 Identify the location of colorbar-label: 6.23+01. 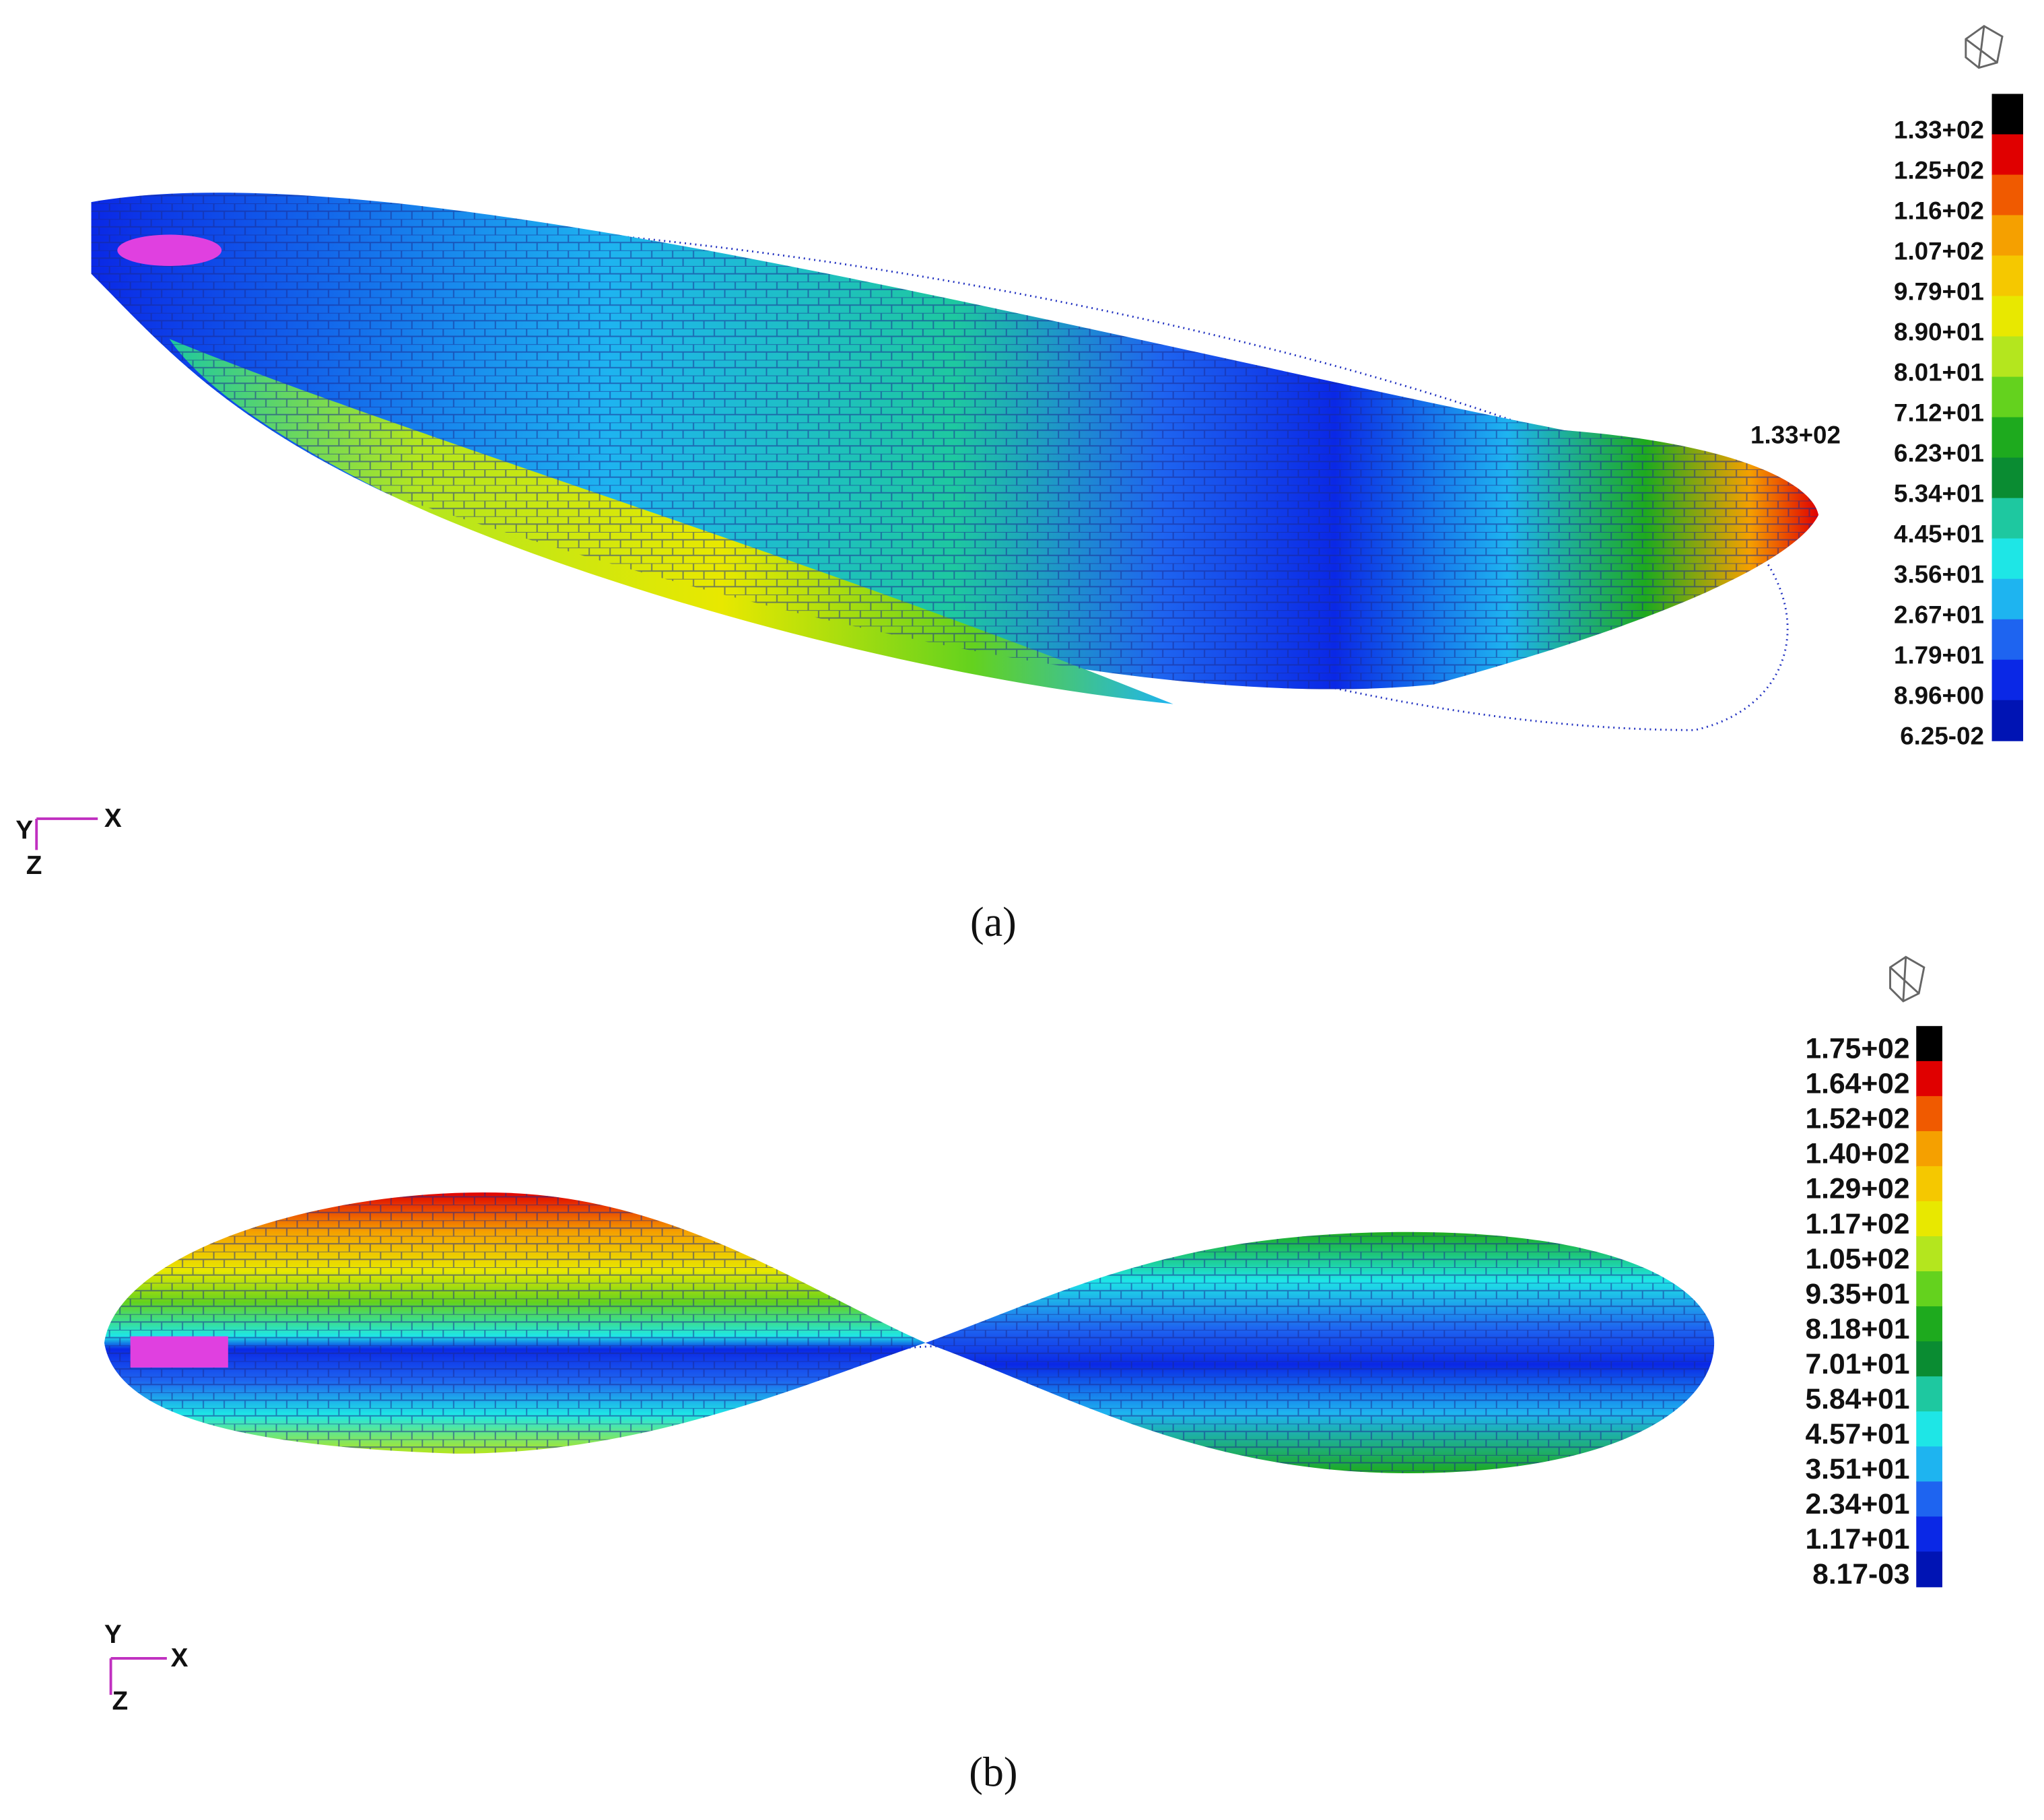
(1939, 453).